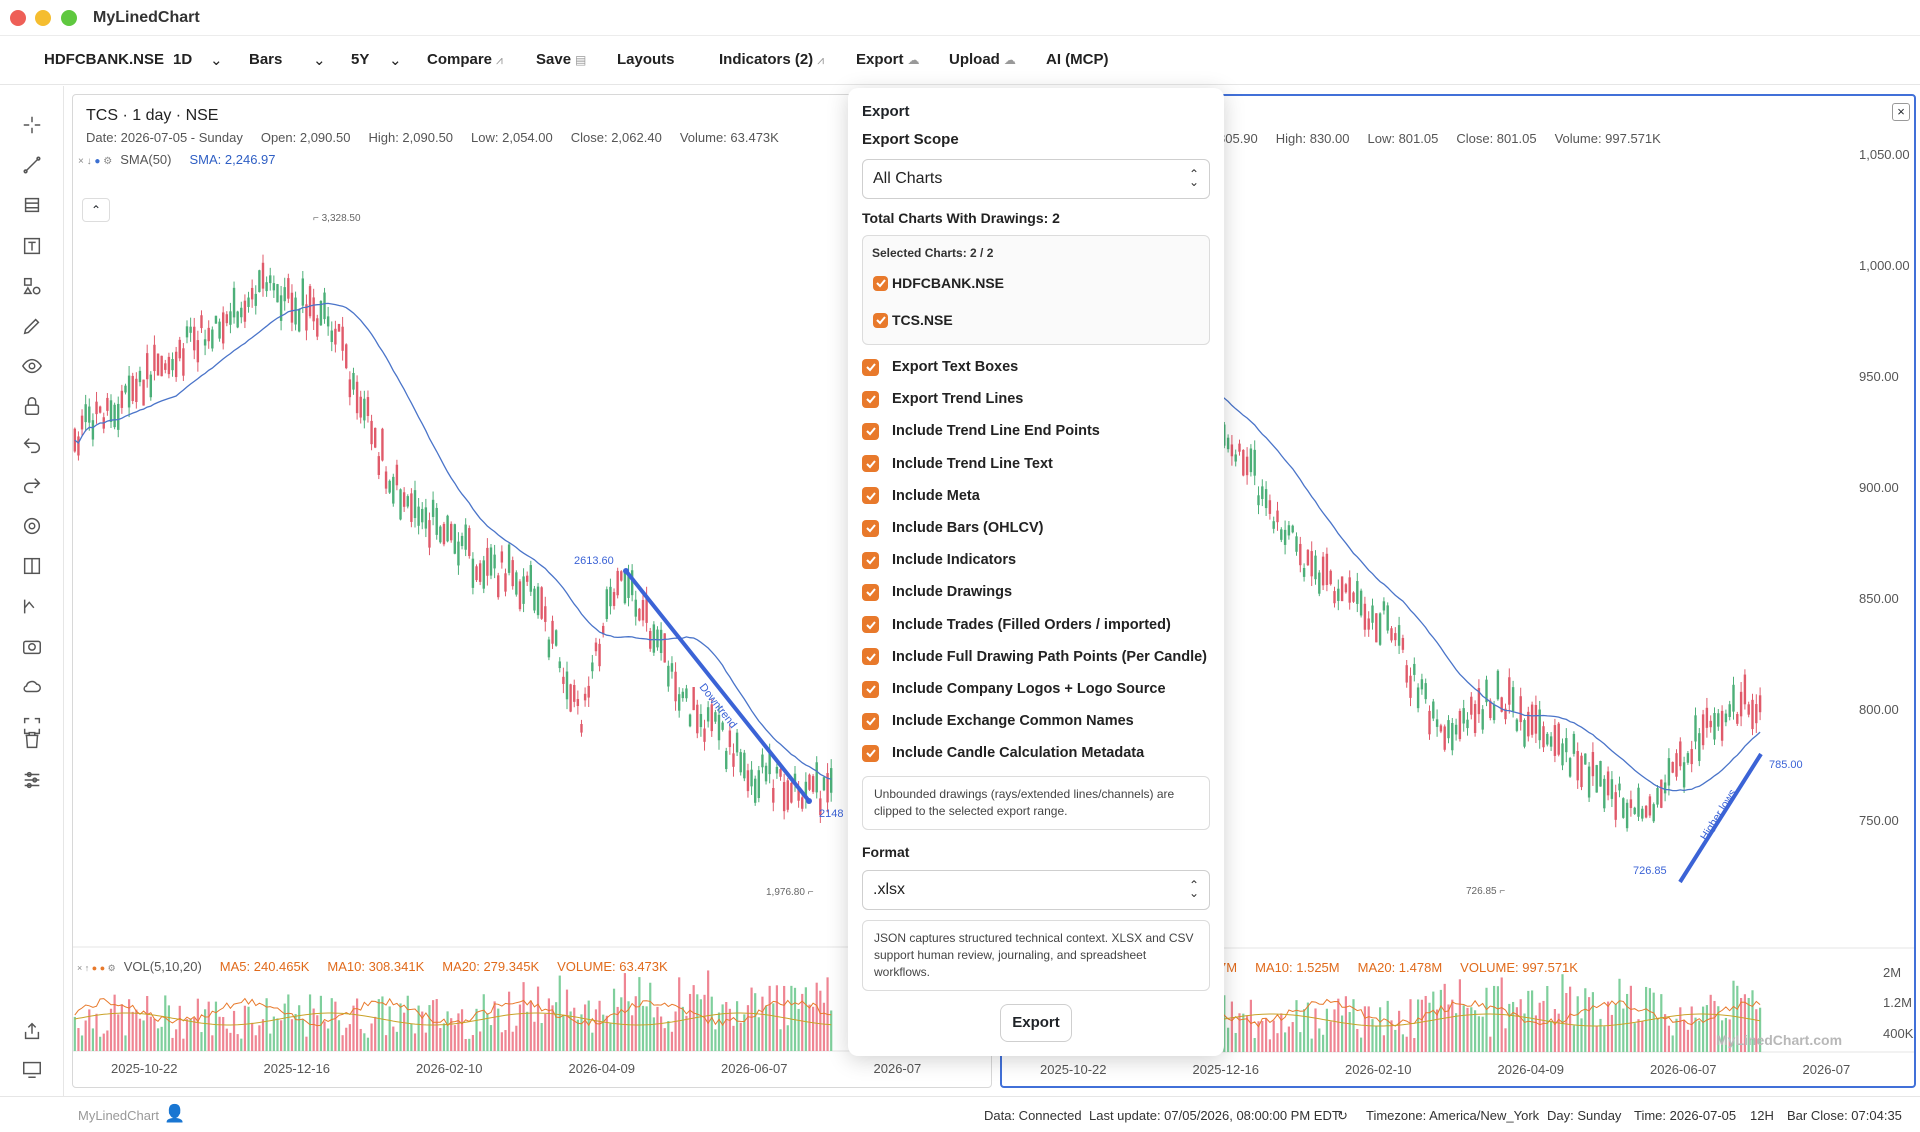 This screenshot has width=1920, height=1132. I want to click on option-checkbox-5: Include Meta, so click(921, 496).